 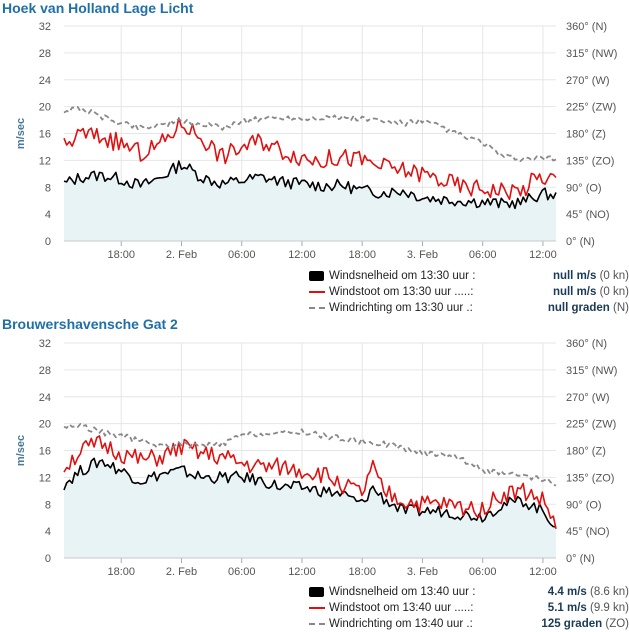 I want to click on legend-label: Windstoot om 13:40 uur .....:, so click(x=401, y=608).